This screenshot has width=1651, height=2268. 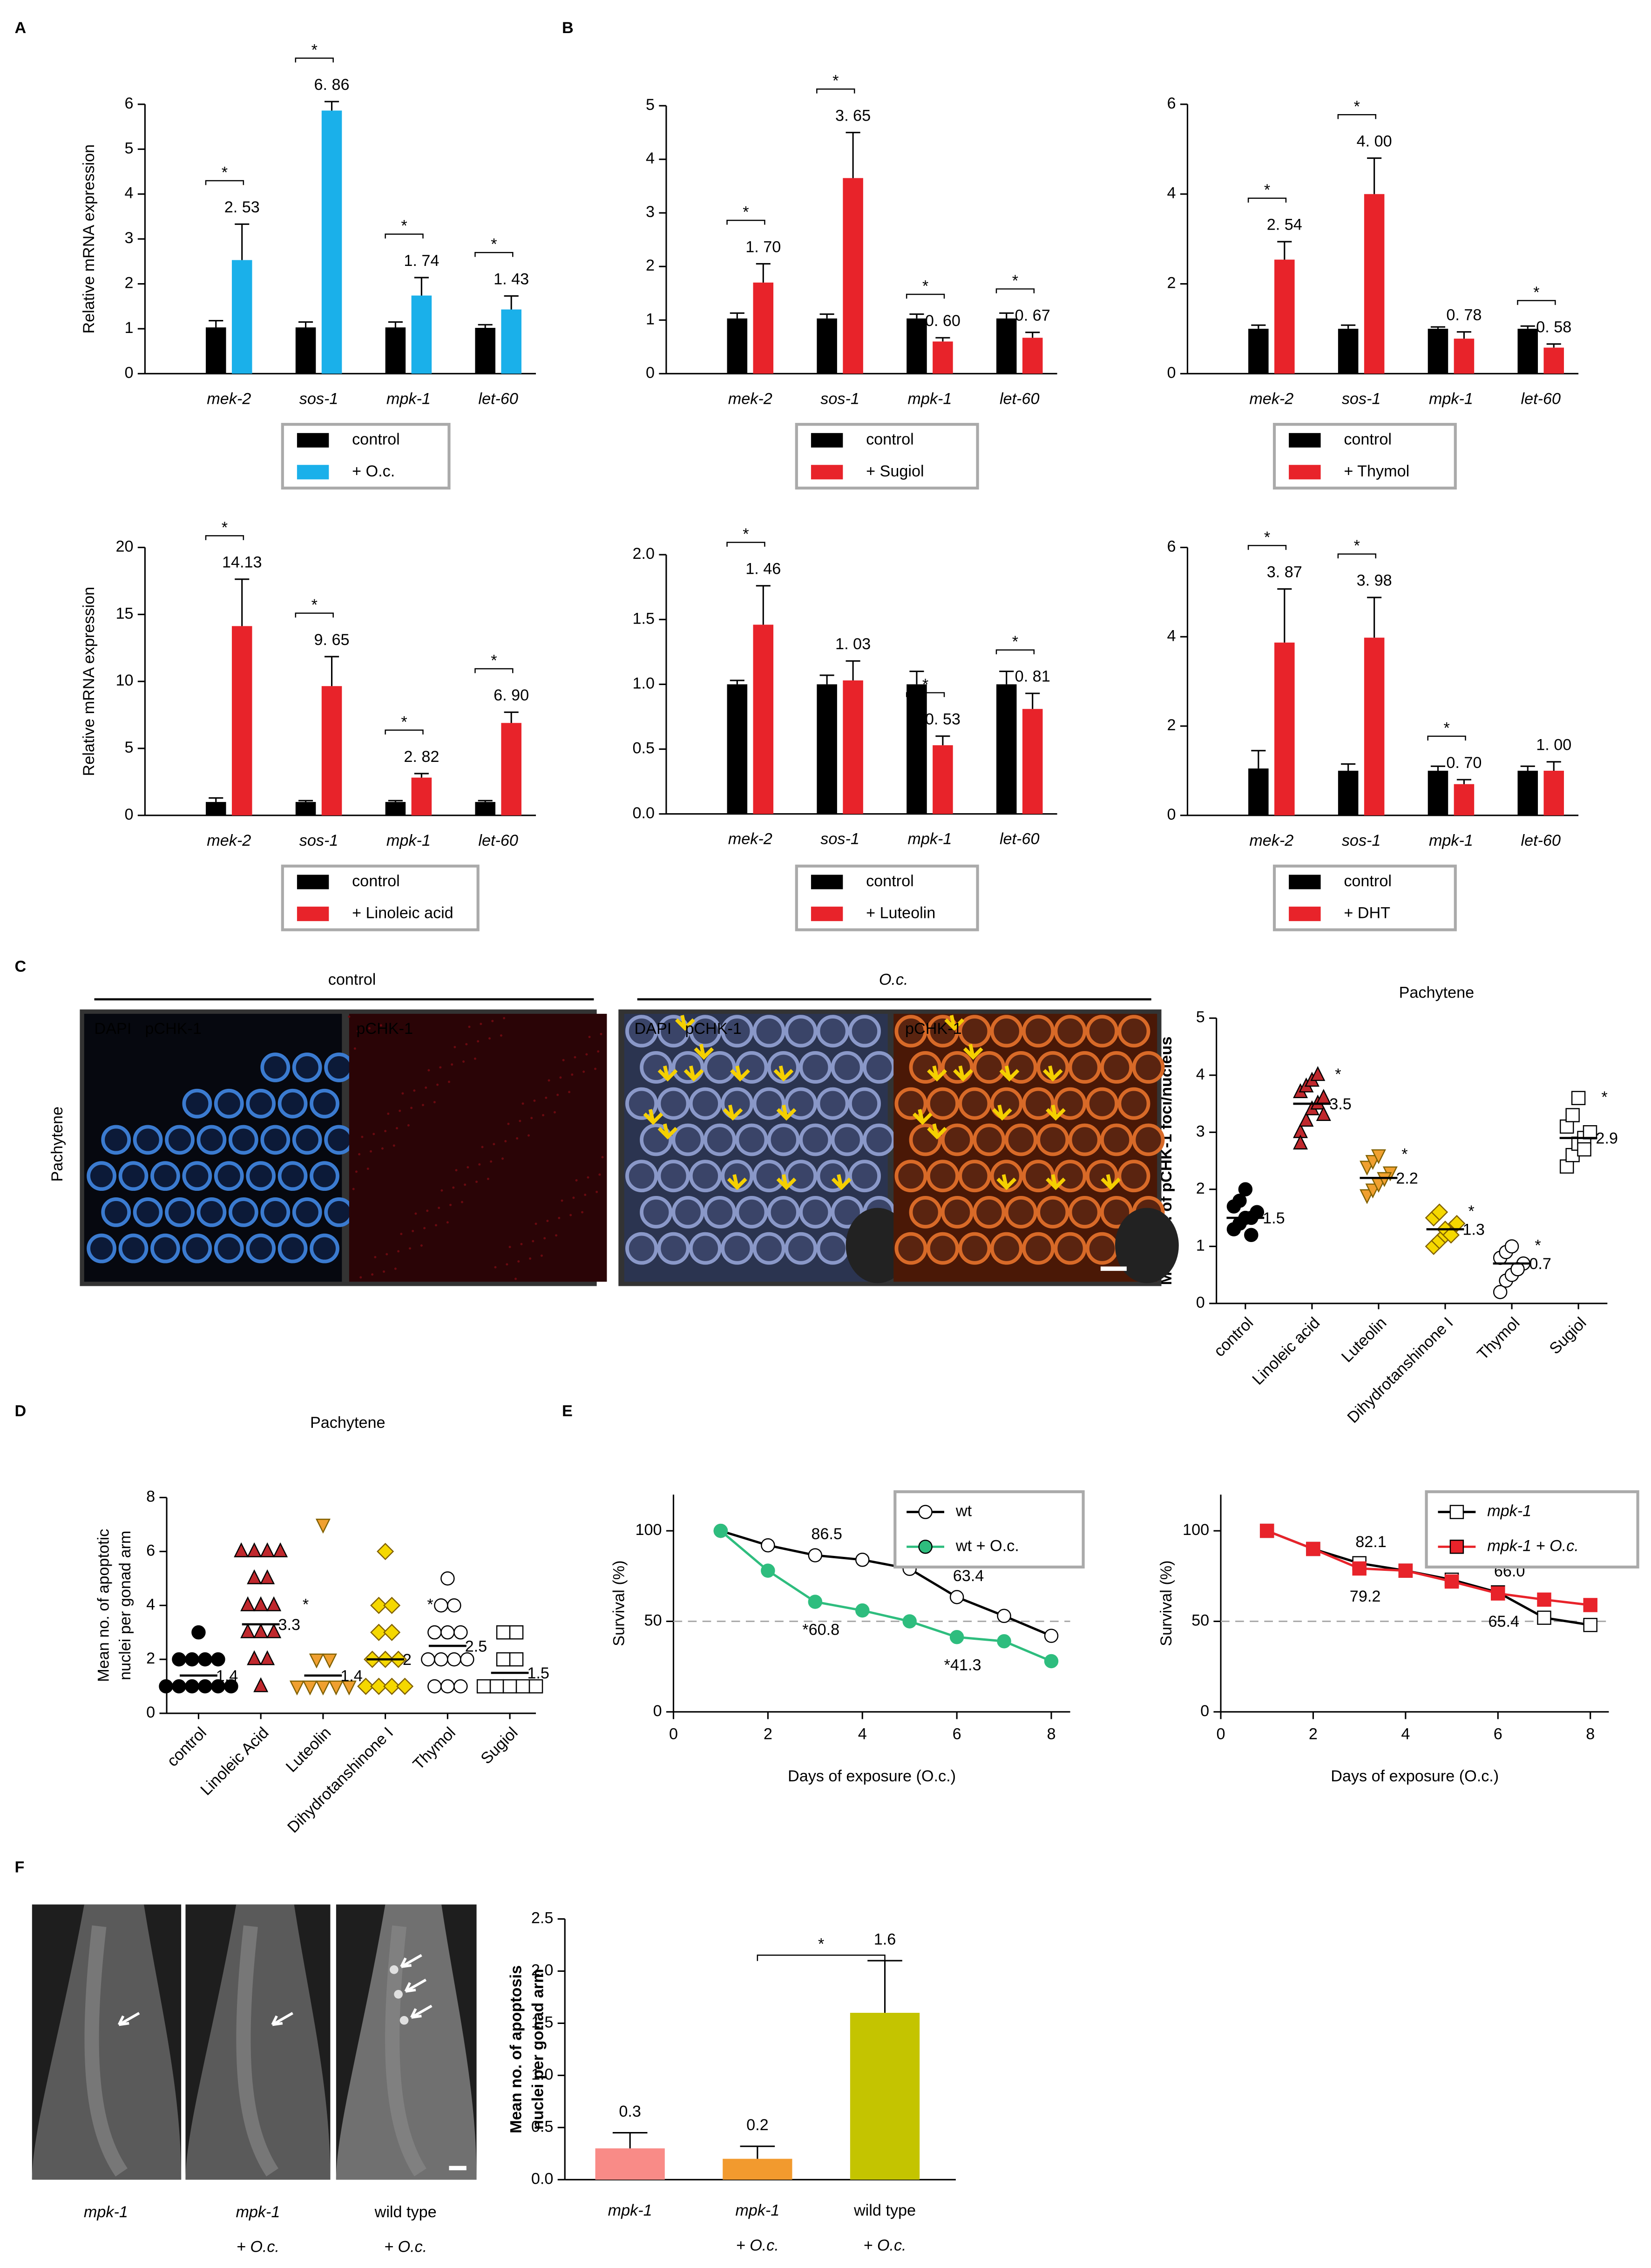 I want to click on panel-letter: C, so click(x=20, y=966).